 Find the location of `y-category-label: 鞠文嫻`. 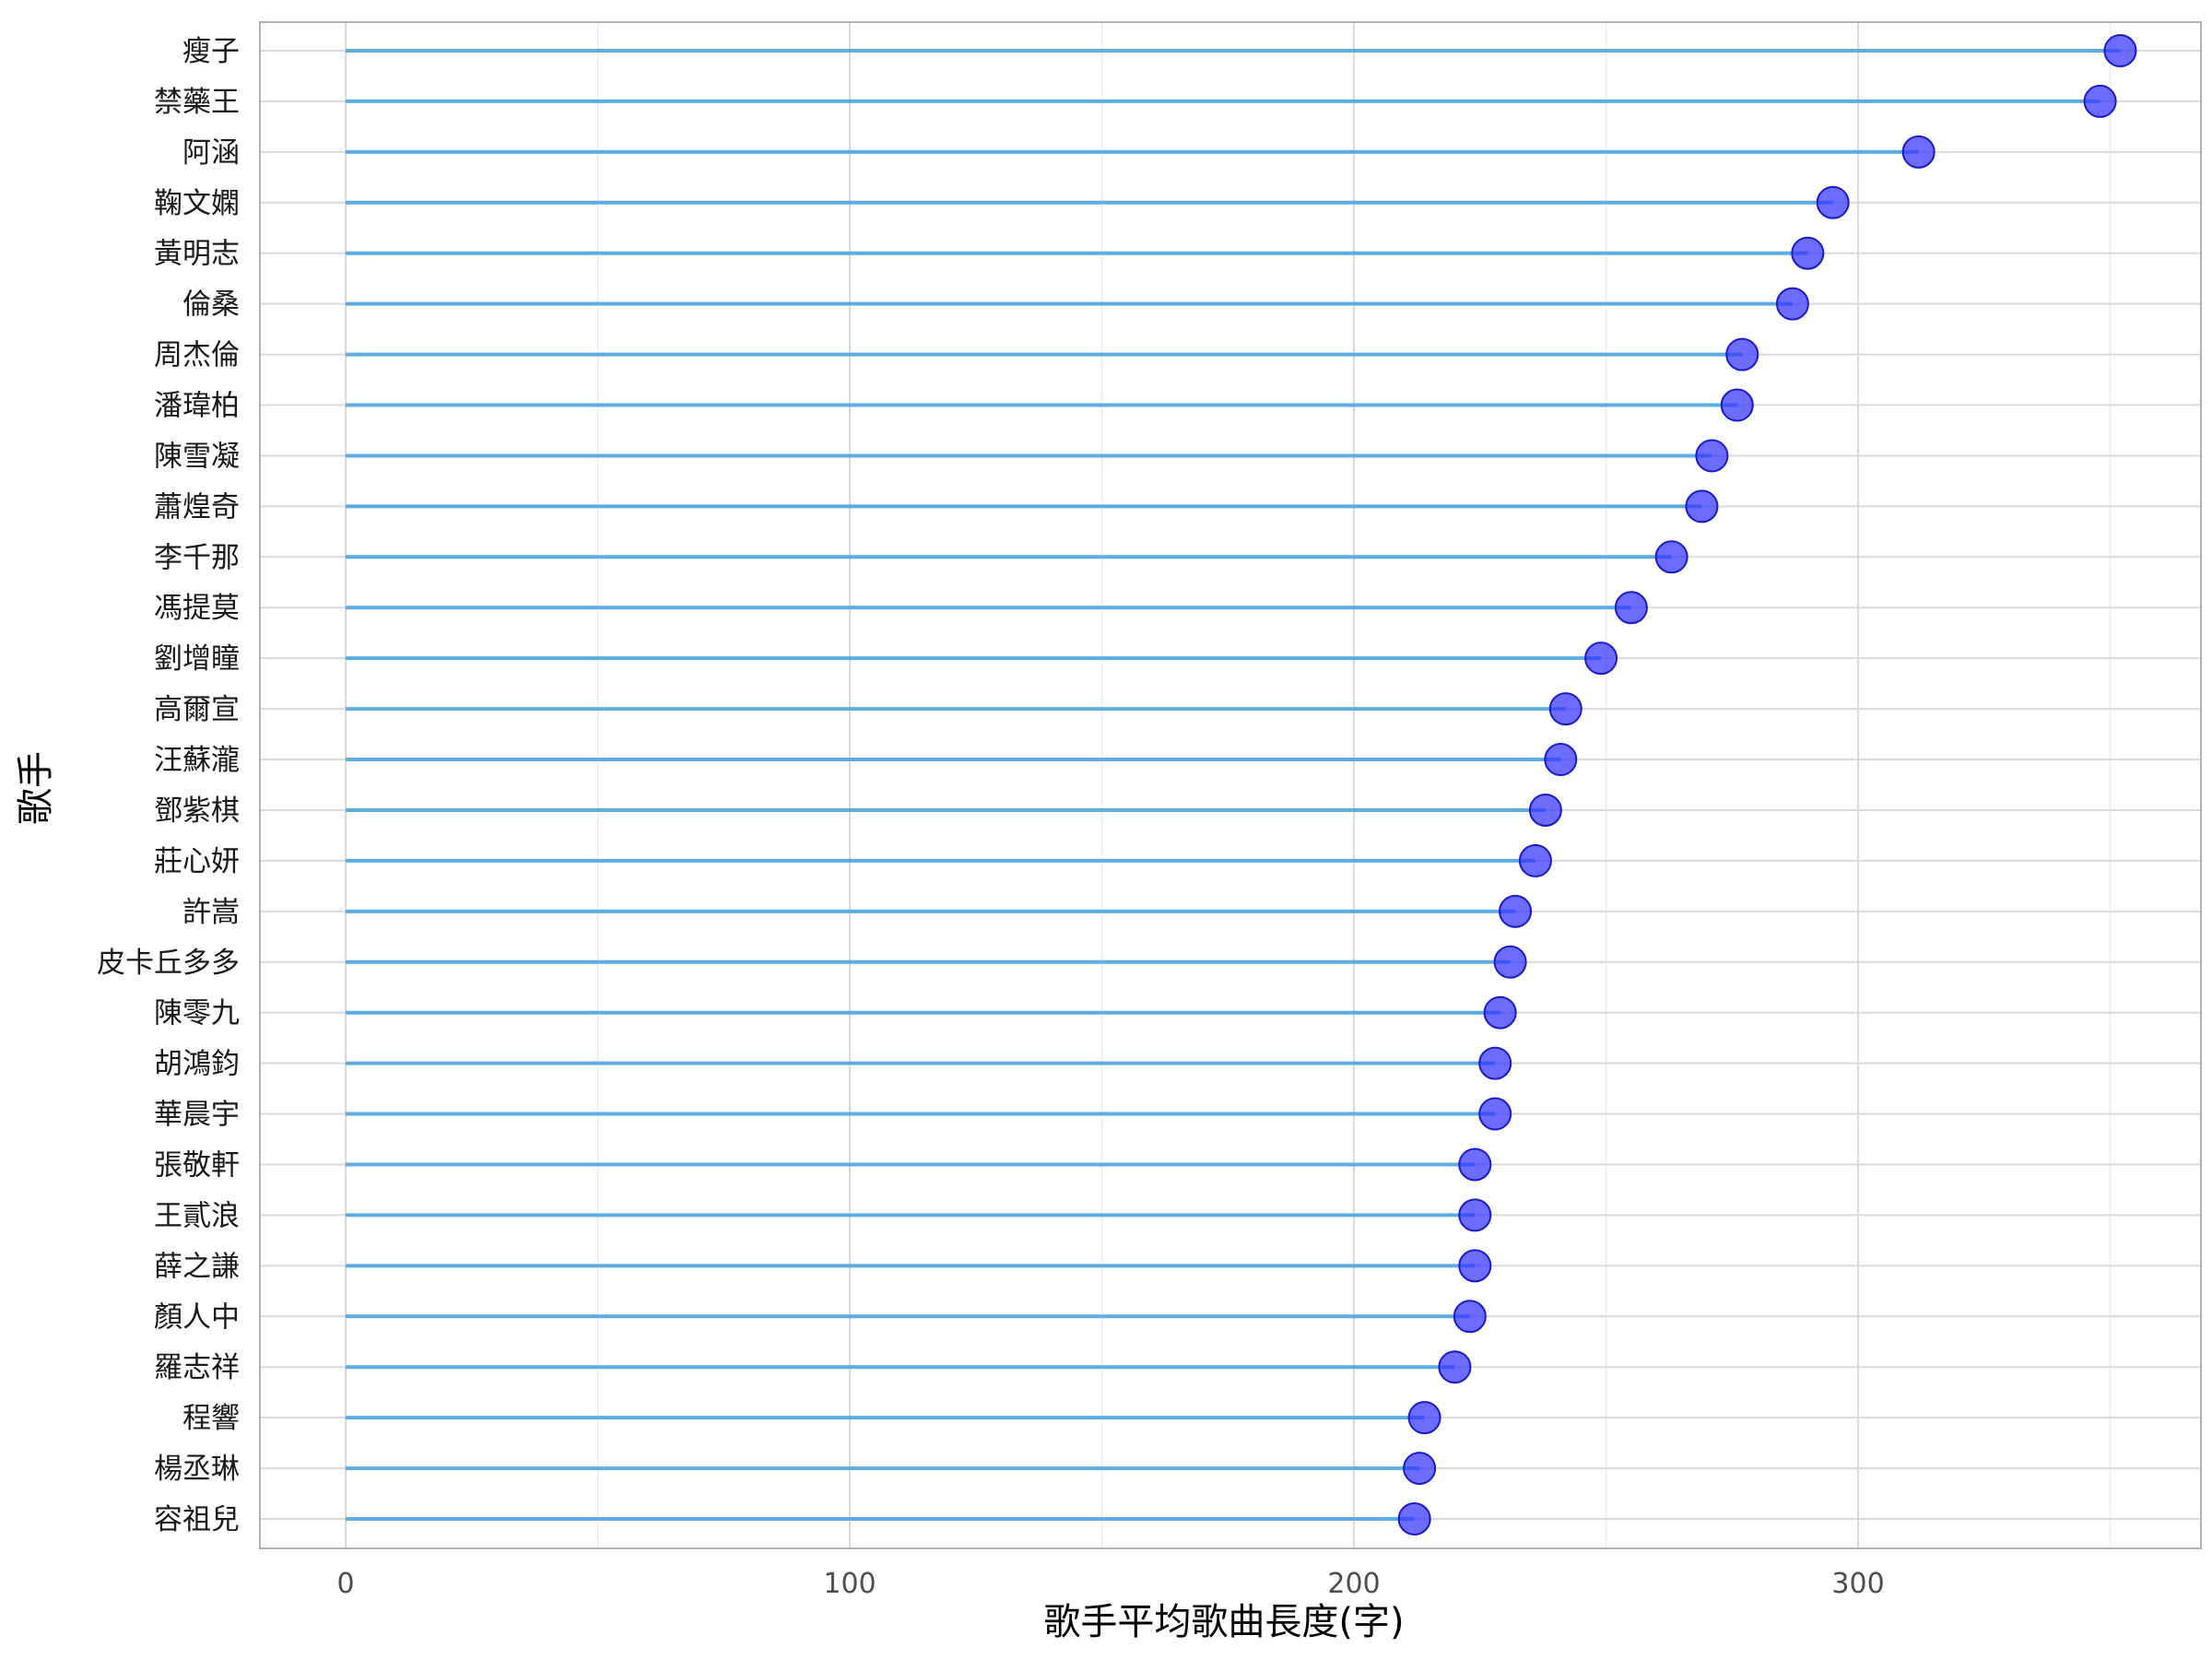

y-category-label: 鞠文嫻 is located at coordinates (197, 203).